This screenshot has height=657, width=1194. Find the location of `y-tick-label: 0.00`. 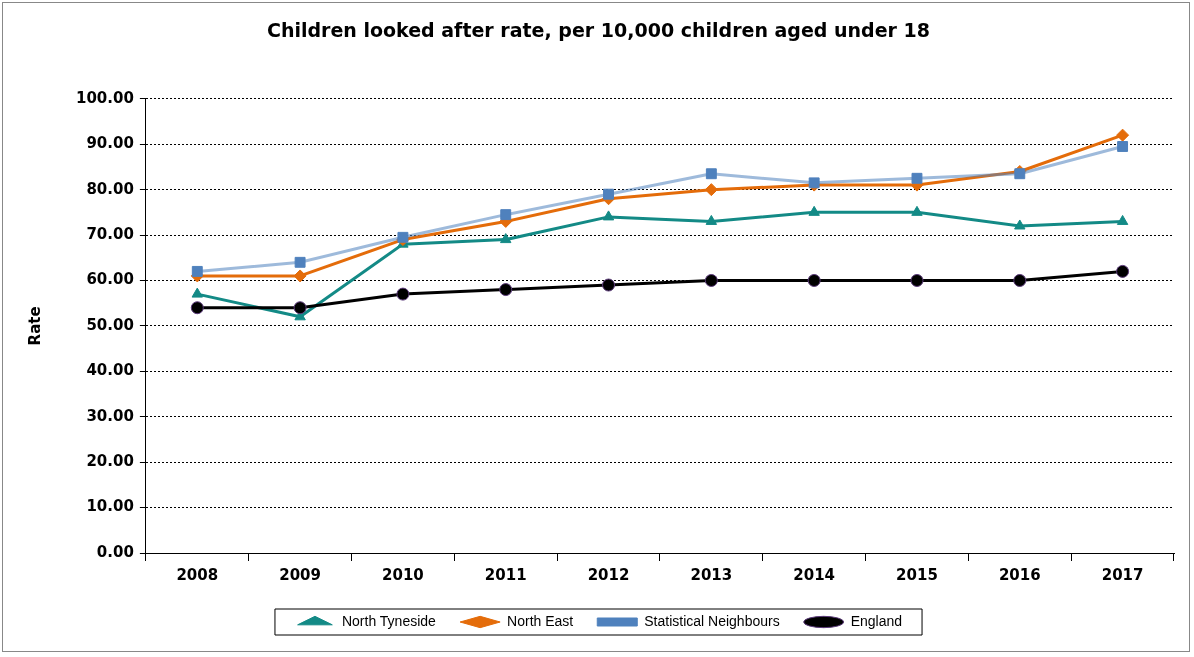

y-tick-label: 0.00 is located at coordinates (115, 551).